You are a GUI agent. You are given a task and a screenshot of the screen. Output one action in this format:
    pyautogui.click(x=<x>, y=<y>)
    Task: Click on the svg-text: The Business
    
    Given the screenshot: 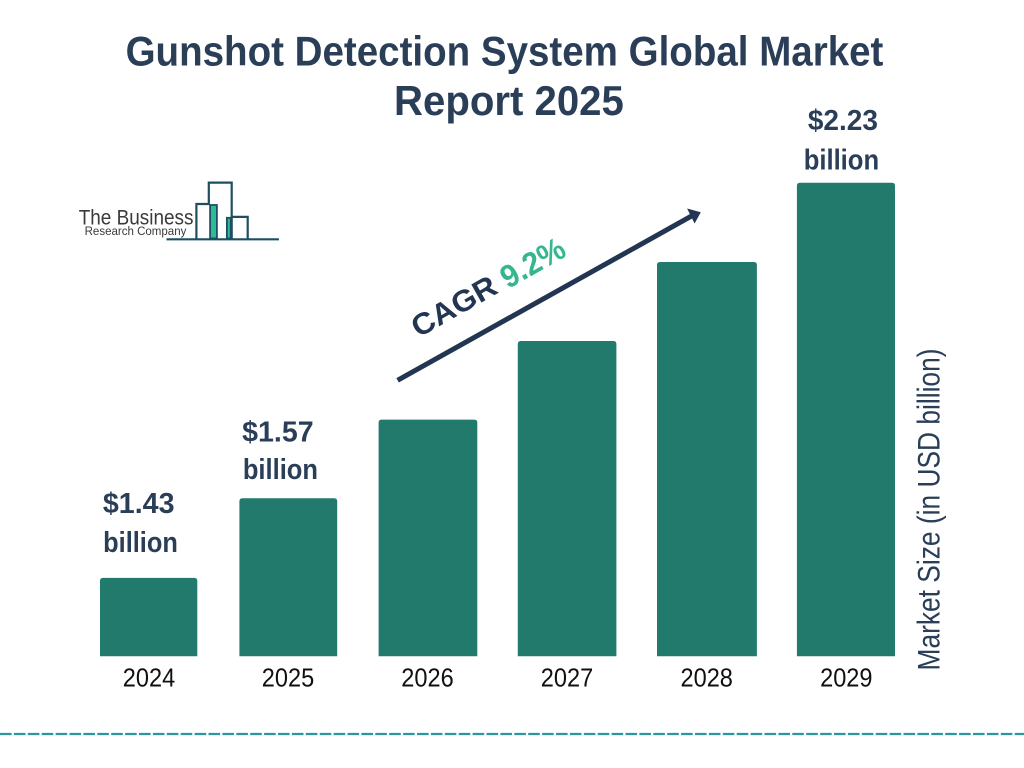 What is the action you would take?
    pyautogui.click(x=136, y=218)
    